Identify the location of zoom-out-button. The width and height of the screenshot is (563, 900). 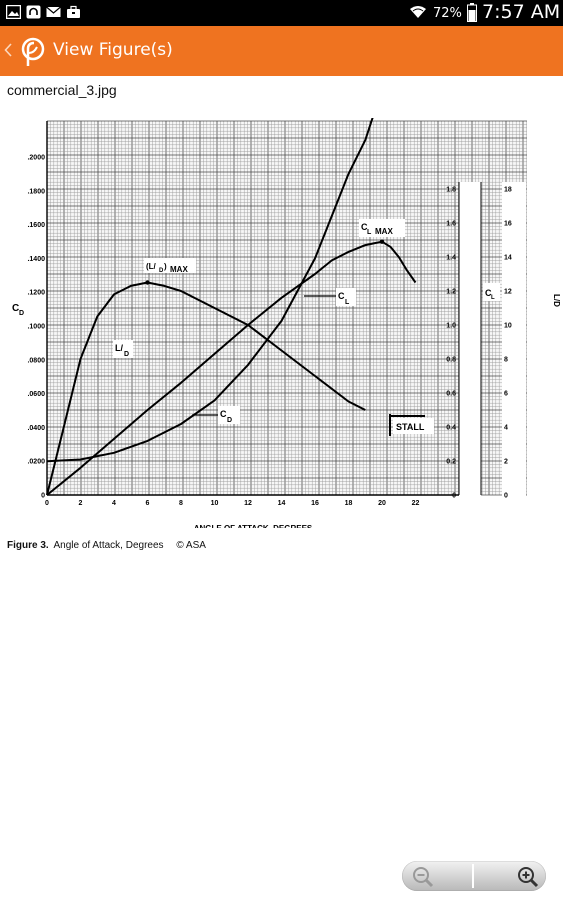
(437, 876).